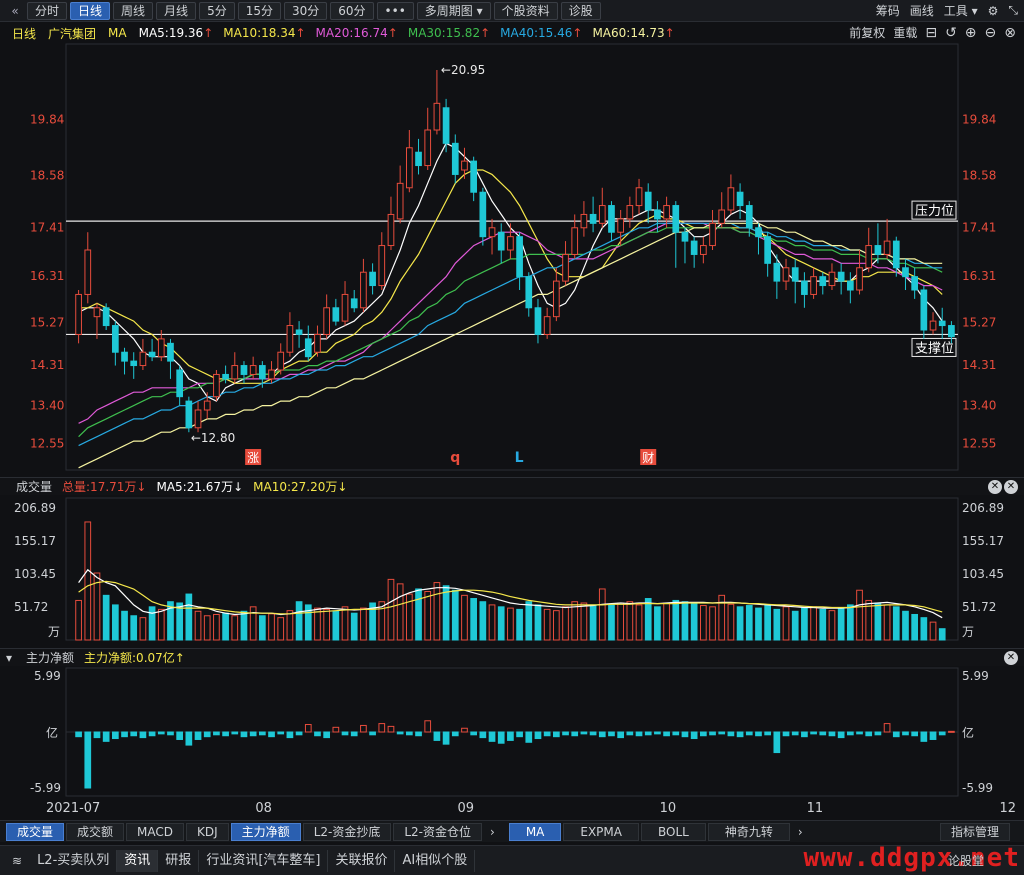 The width and height of the screenshot is (1024, 875). Describe the element at coordinates (673, 831) in the screenshot. I see `ma-tab-2: BOLL` at that location.